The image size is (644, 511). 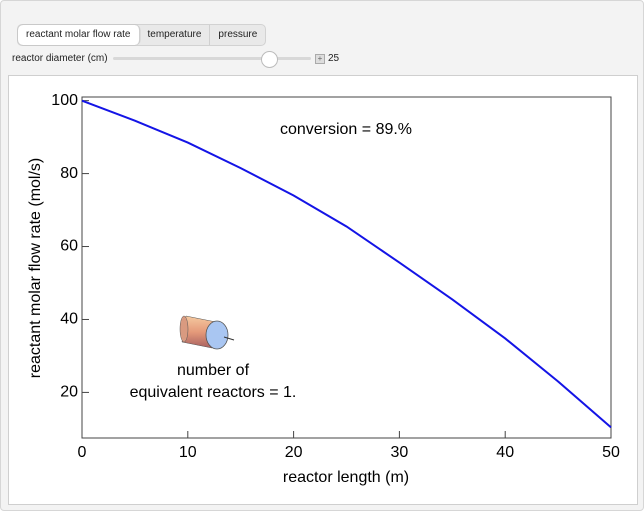 I want to click on x-tick-label: 0, so click(x=82, y=452).